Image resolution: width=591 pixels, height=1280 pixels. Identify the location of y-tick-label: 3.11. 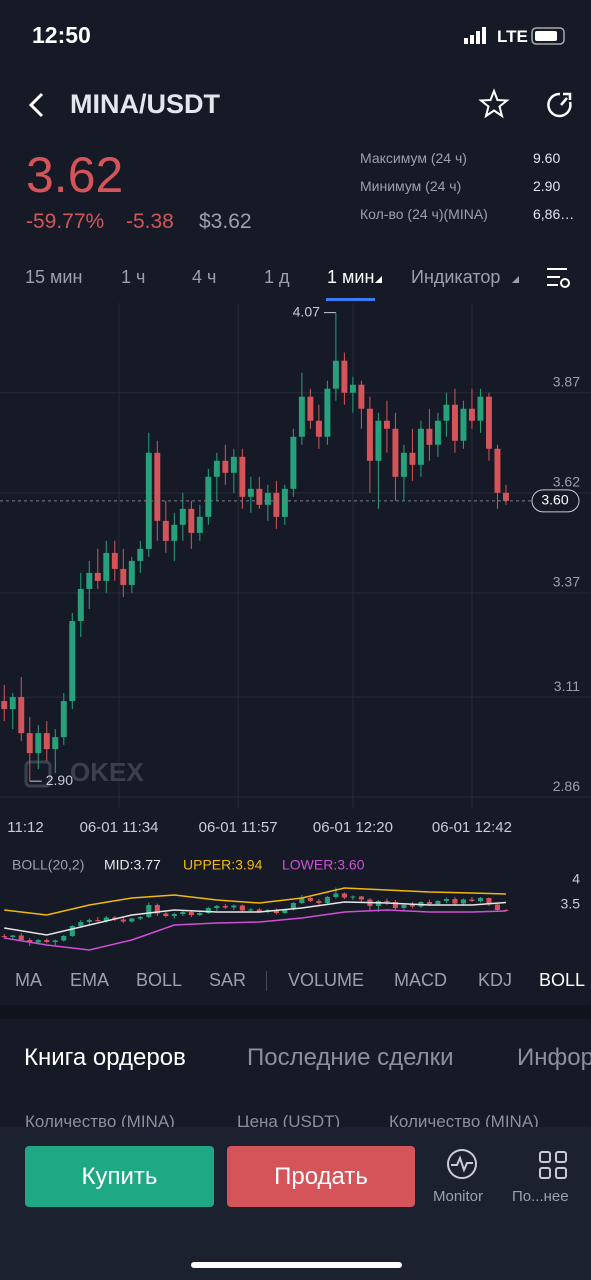
(567, 686).